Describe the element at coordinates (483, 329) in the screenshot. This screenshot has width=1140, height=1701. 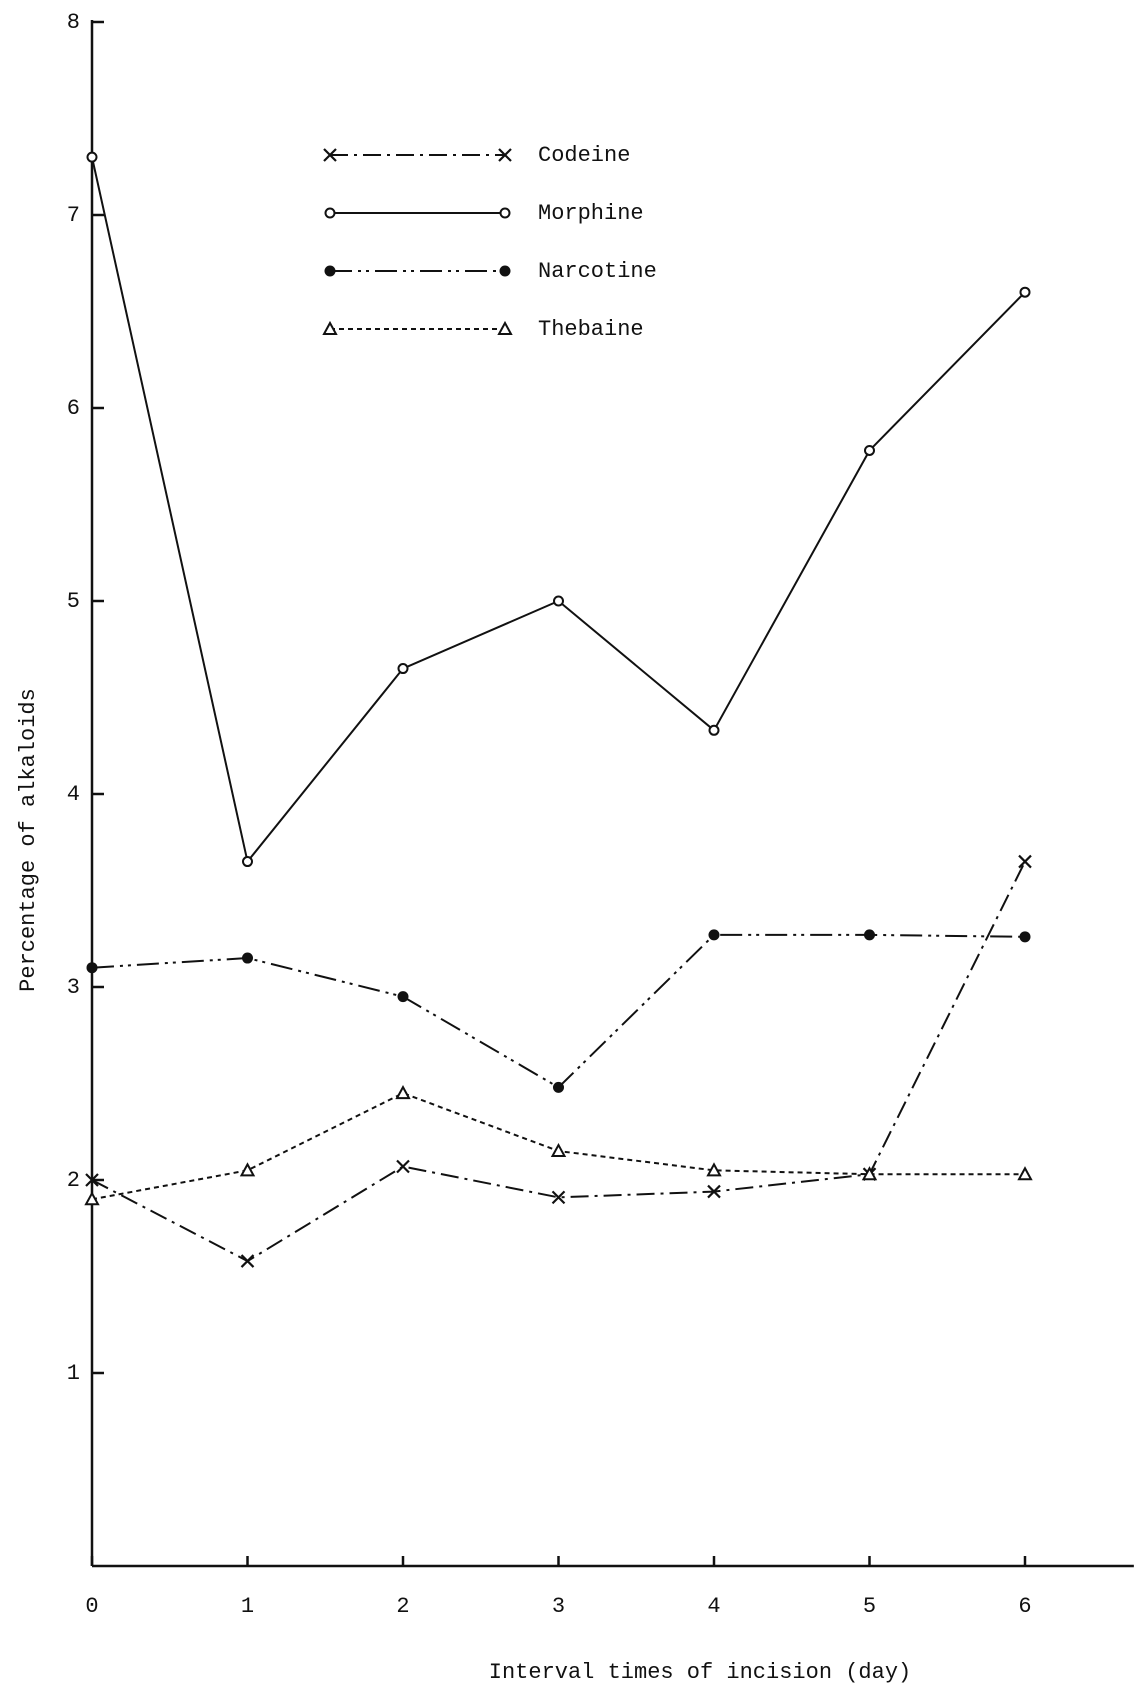
I see `legend-entry: Thebaine` at that location.